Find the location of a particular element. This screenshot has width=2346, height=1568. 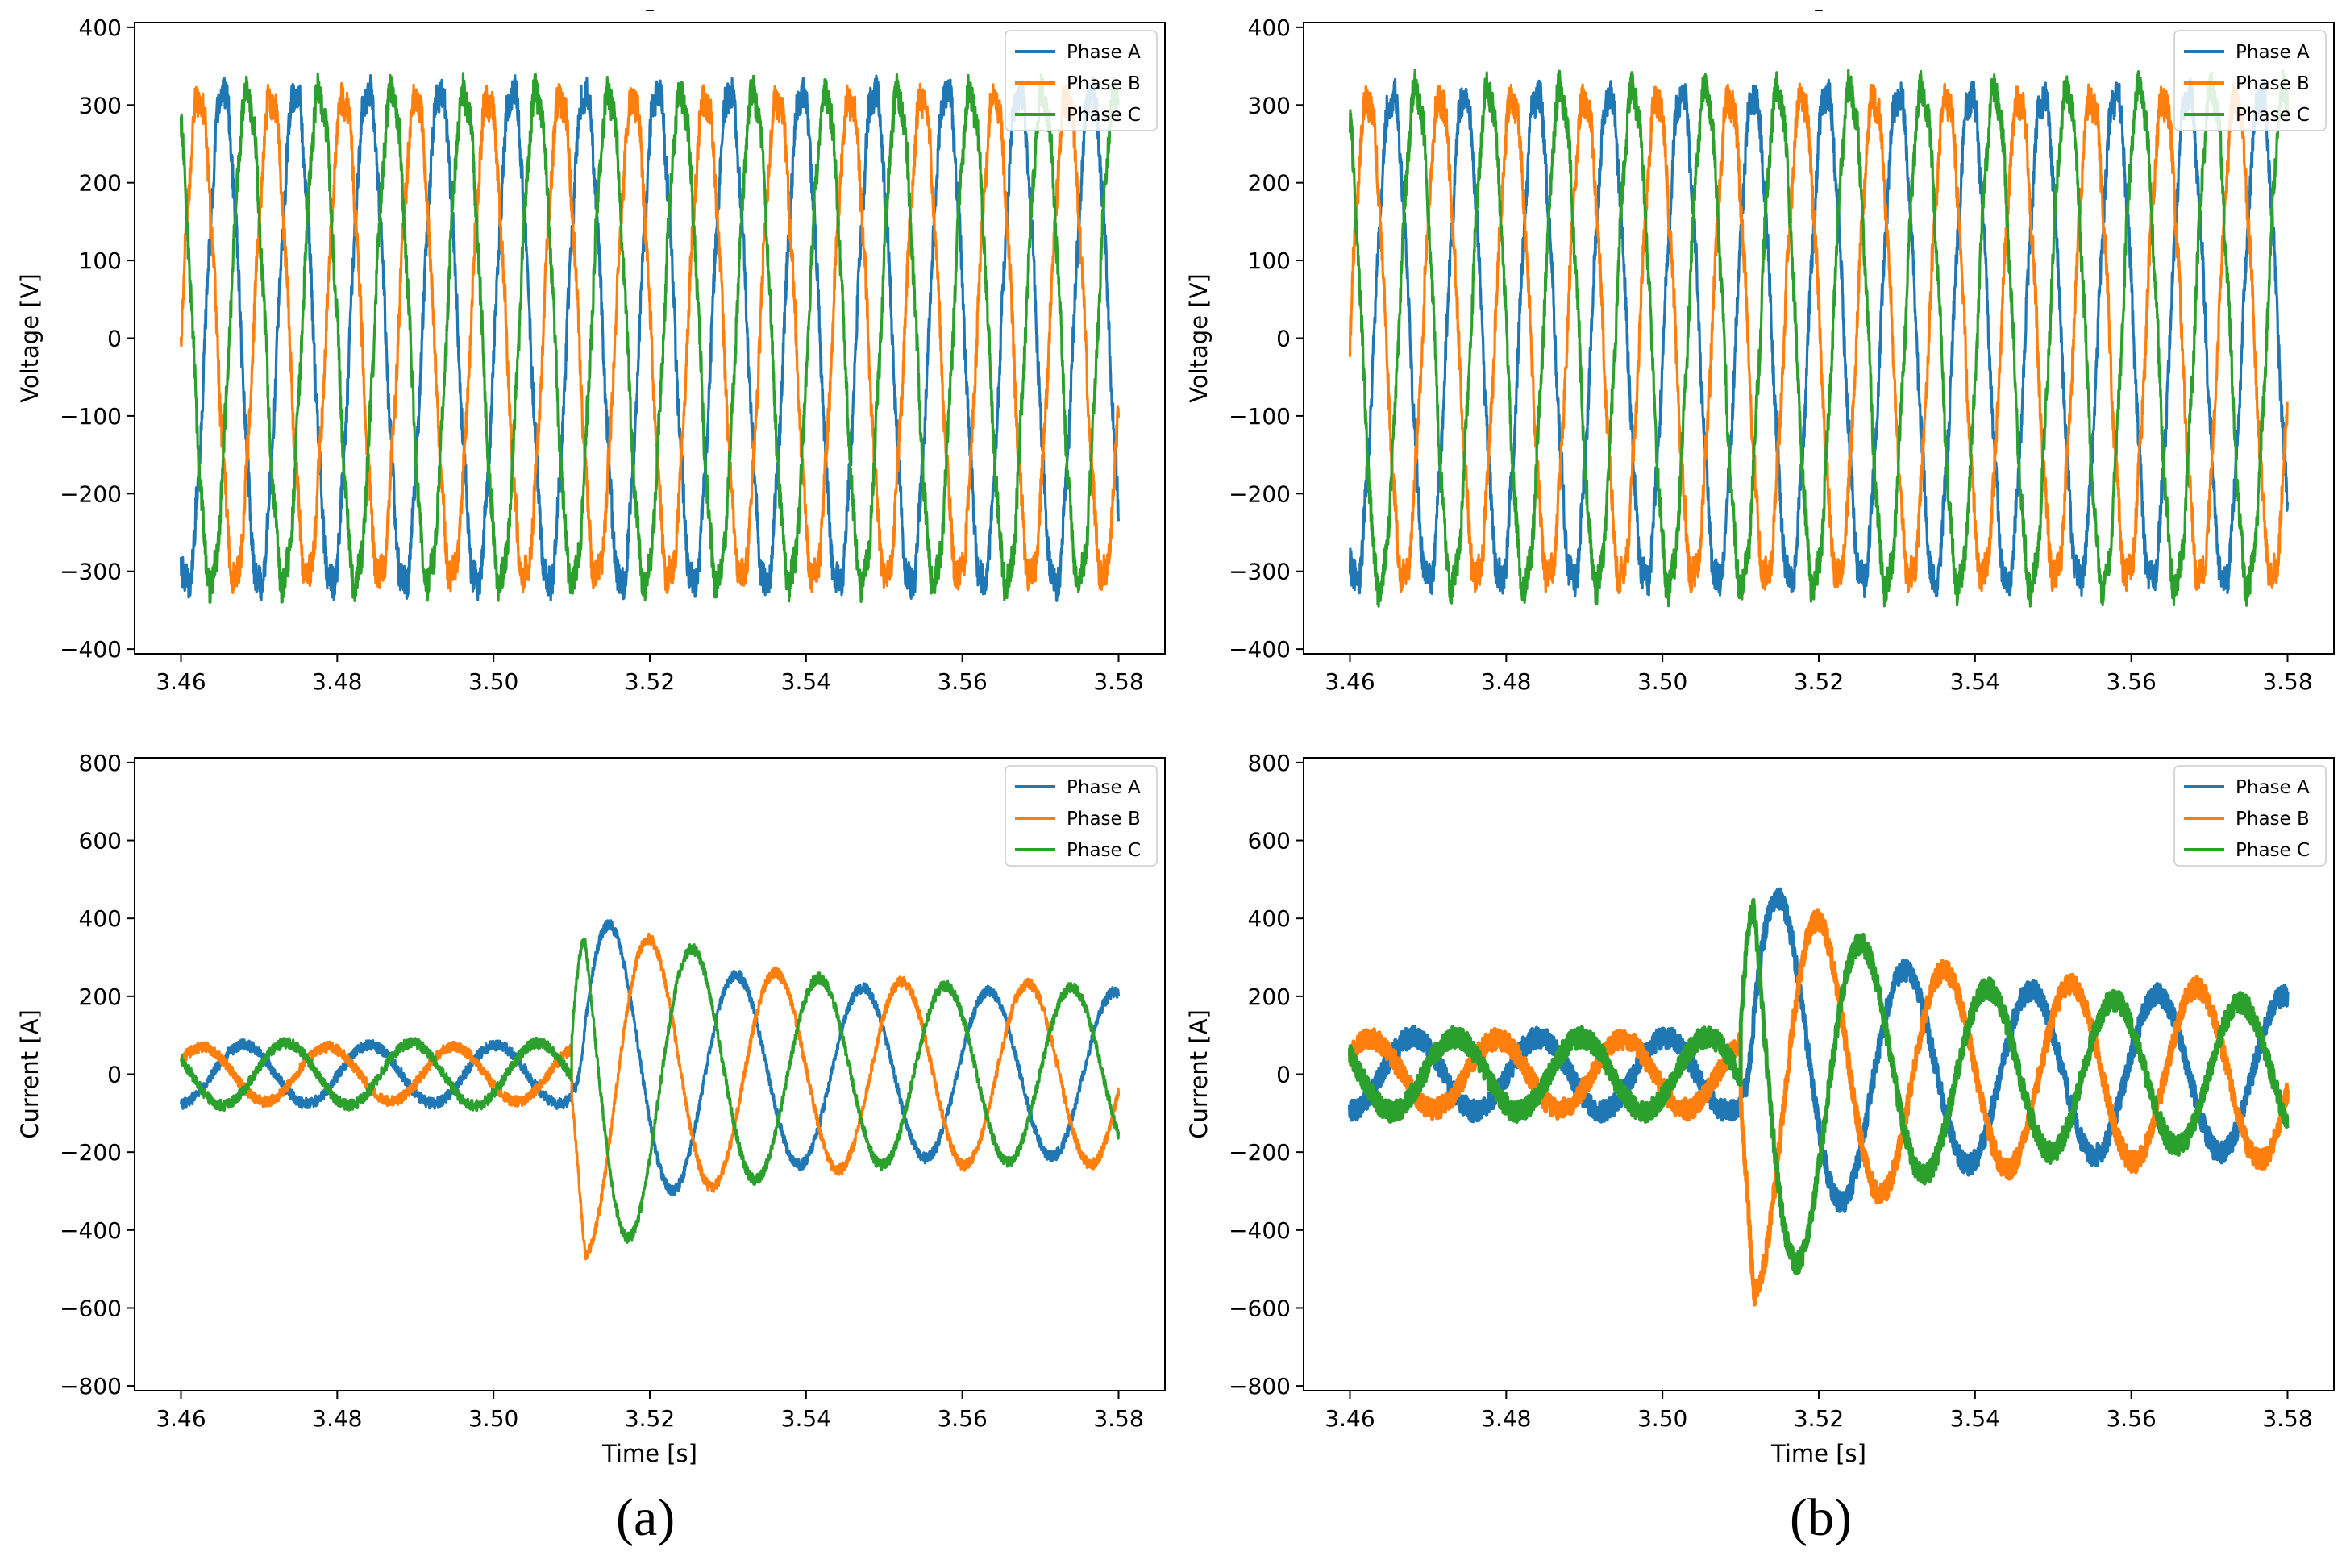

y-tick-label: −100 is located at coordinates (91, 416).